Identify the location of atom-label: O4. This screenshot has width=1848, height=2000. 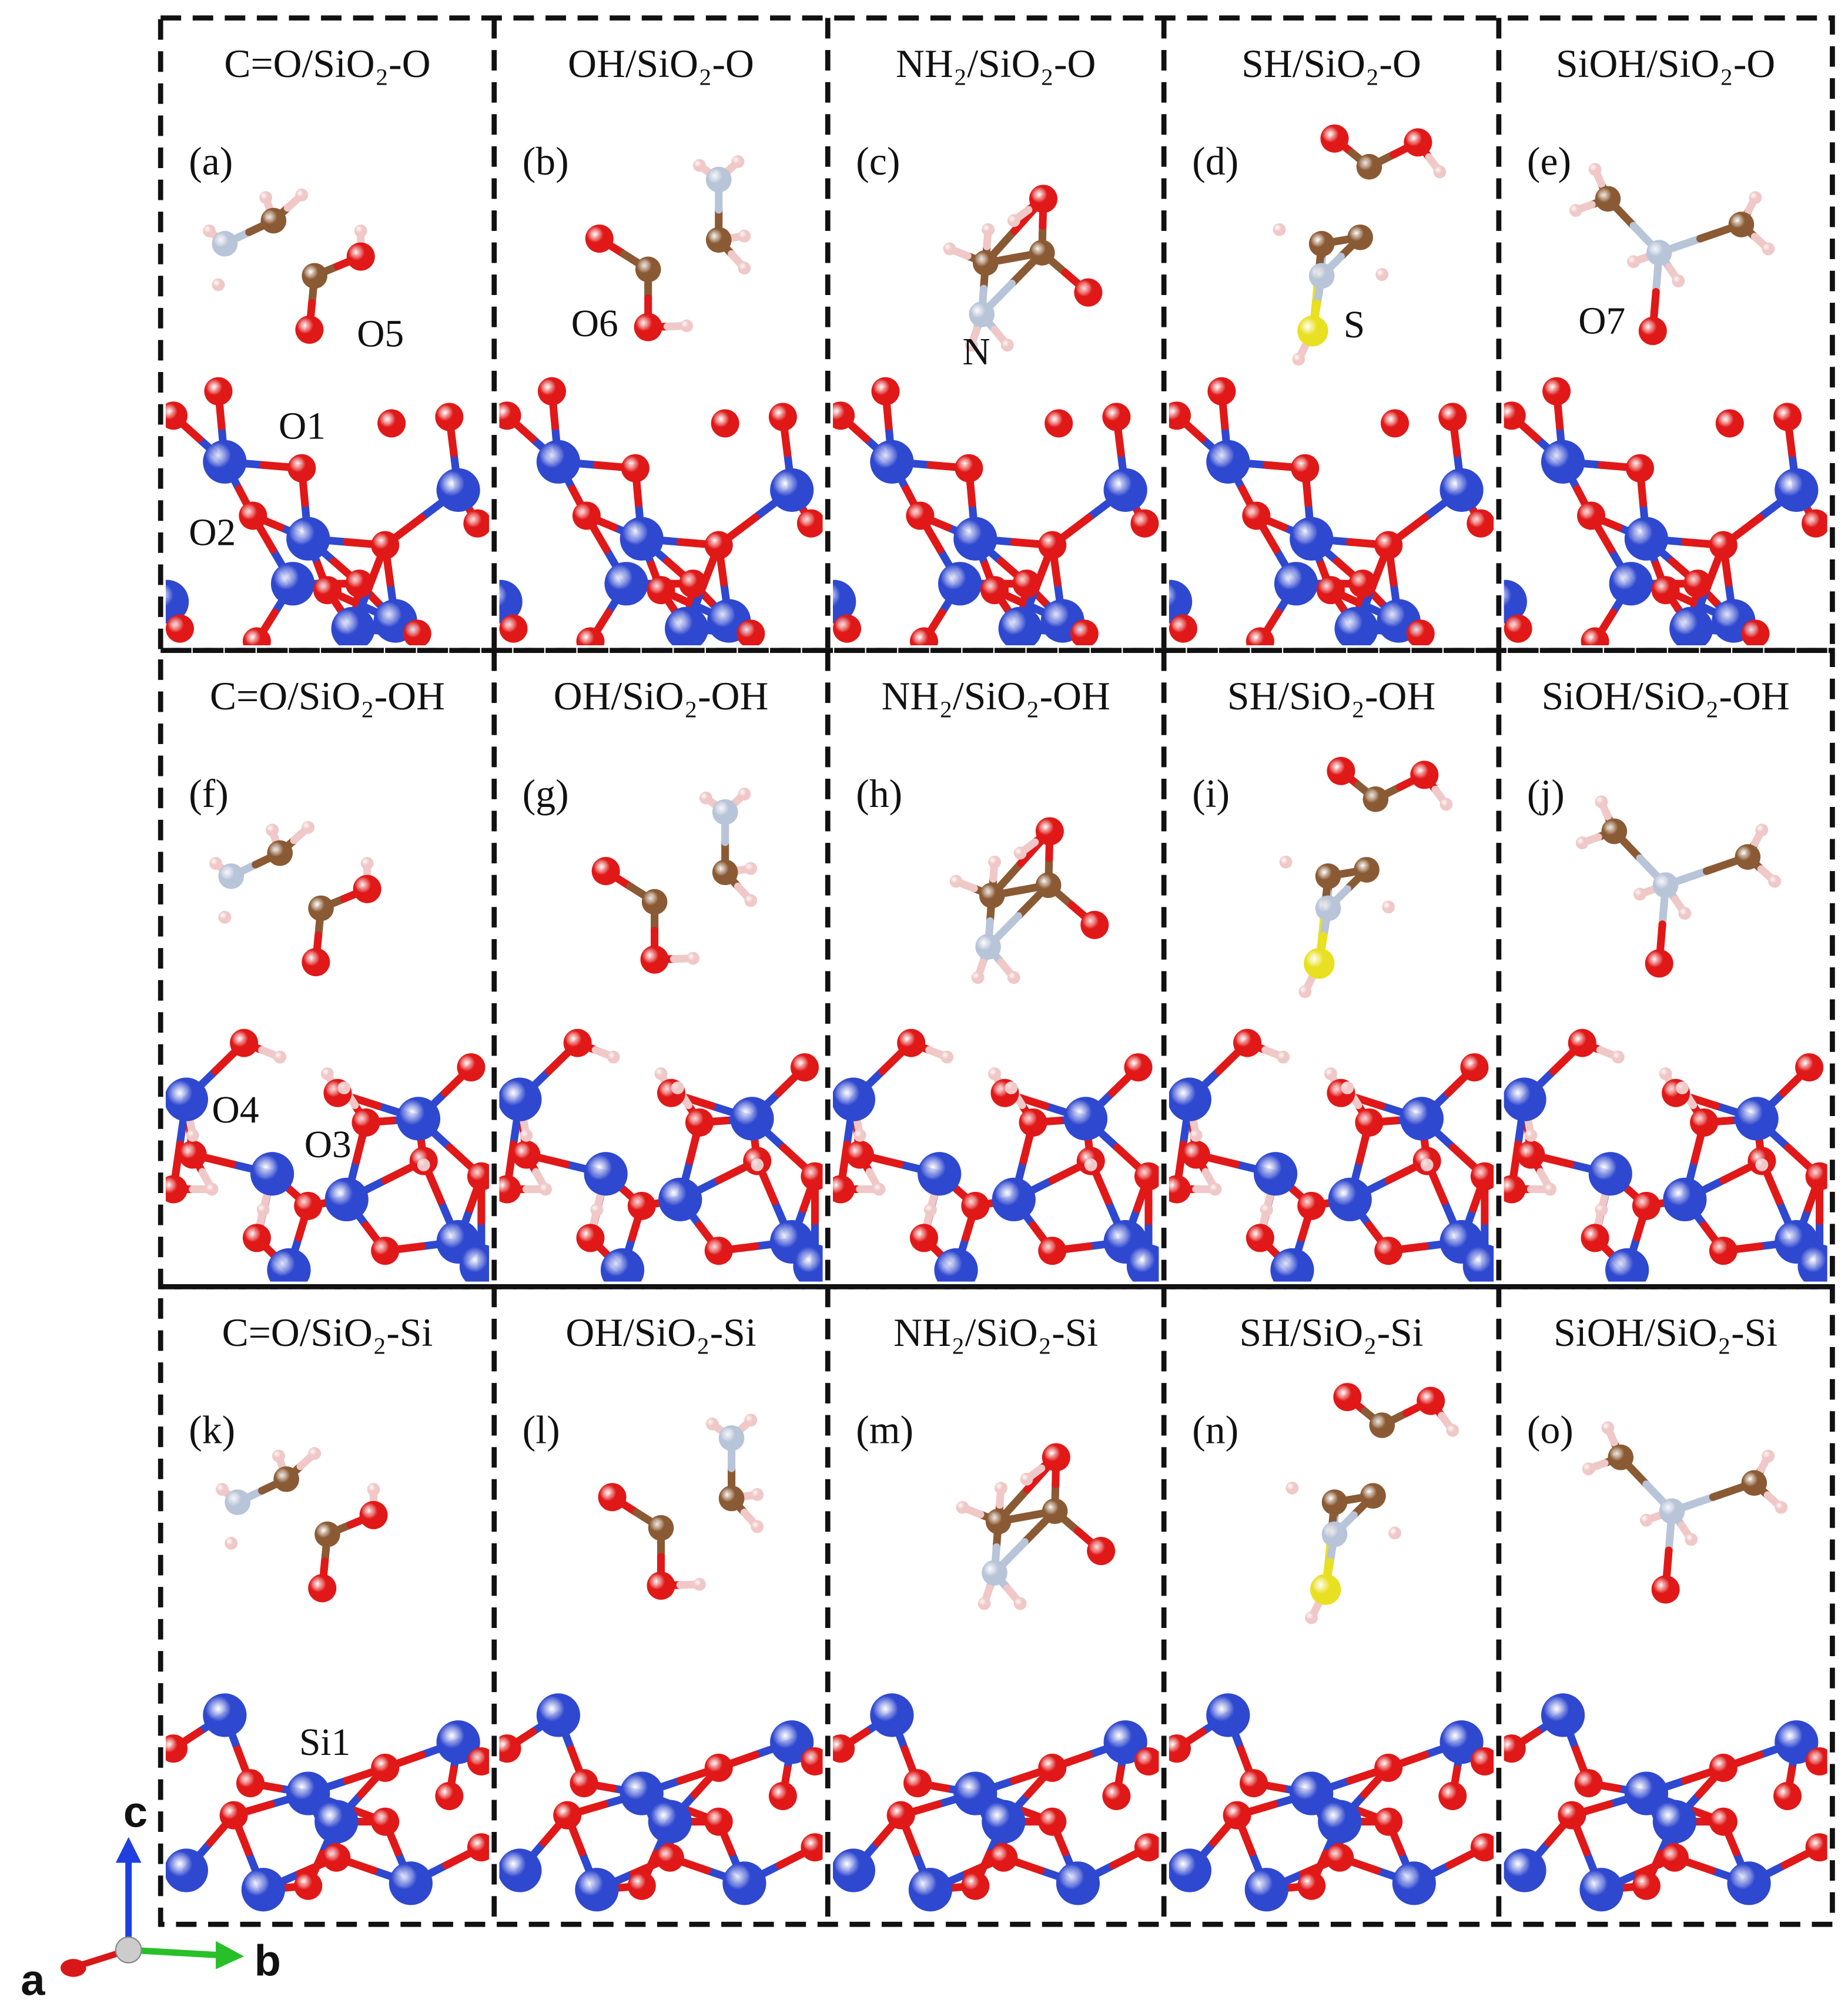
(235, 1110).